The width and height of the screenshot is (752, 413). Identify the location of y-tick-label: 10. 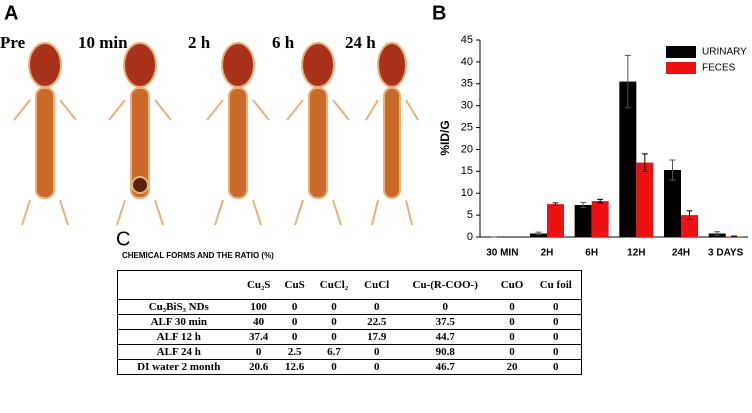
(467, 193).